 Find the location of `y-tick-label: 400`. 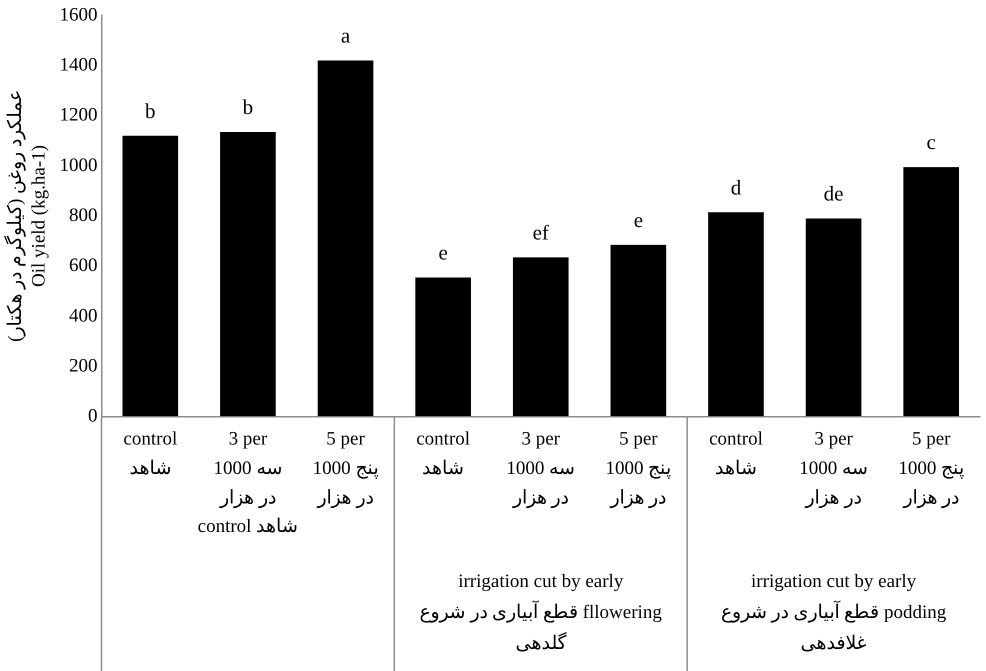

y-tick-label: 400 is located at coordinates (83, 315).